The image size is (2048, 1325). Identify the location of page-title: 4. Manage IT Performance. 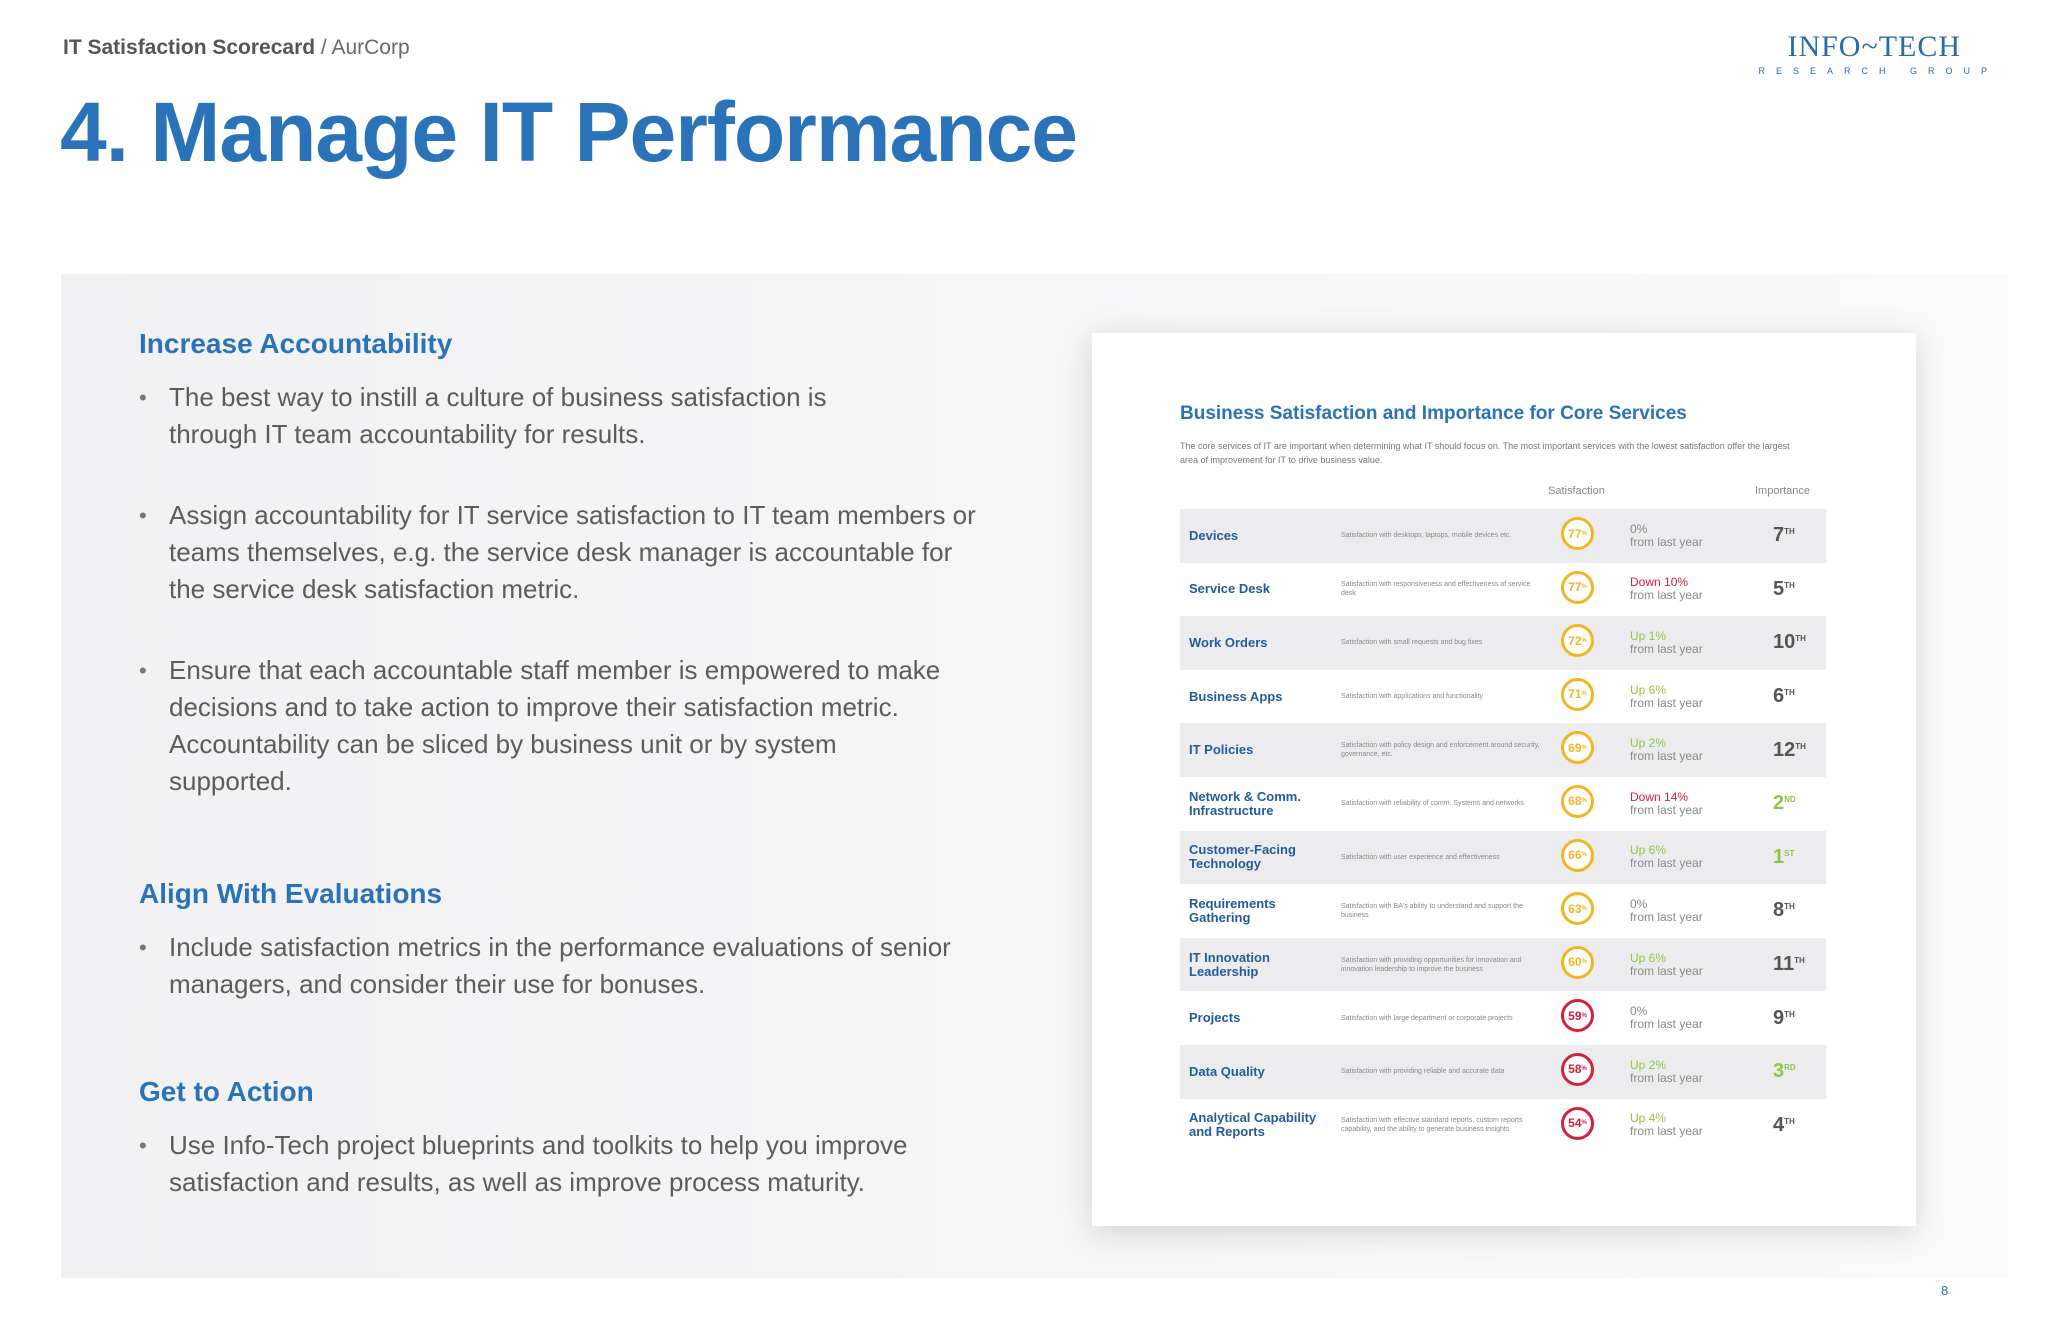
(569, 132).